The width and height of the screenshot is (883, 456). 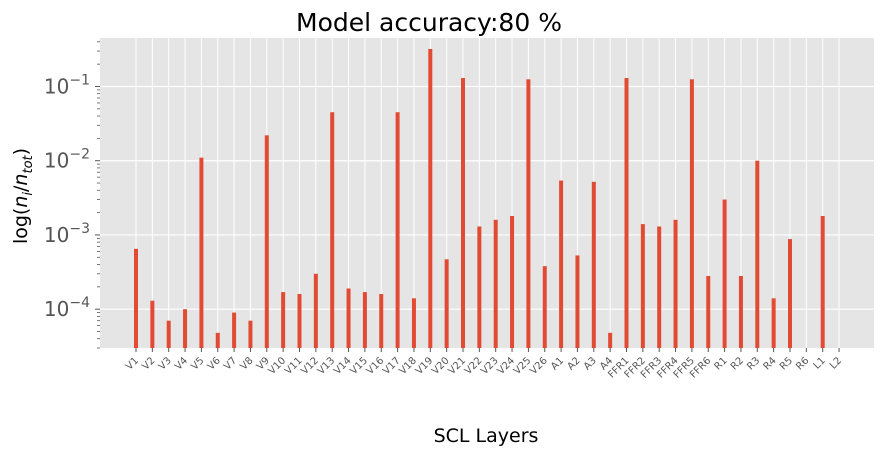 What do you see at coordinates (820, 363) in the screenshot?
I see `x-tick-label-l1: L1` at bounding box center [820, 363].